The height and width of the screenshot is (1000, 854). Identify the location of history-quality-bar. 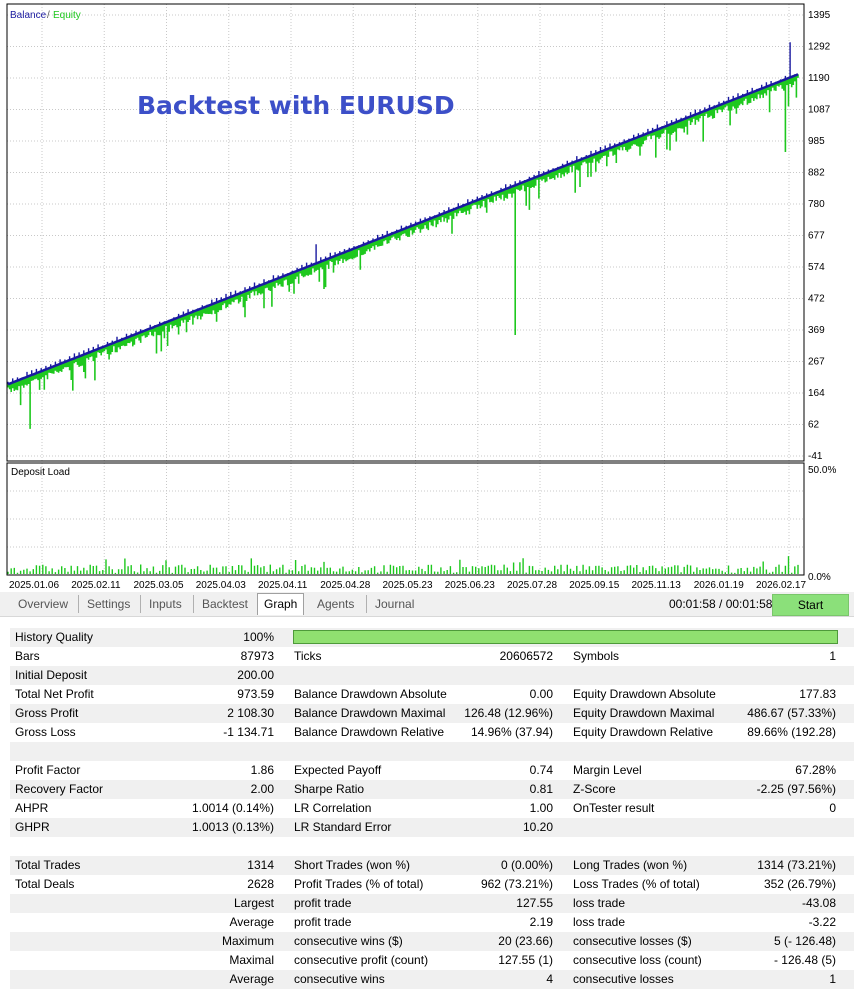
(565, 637).